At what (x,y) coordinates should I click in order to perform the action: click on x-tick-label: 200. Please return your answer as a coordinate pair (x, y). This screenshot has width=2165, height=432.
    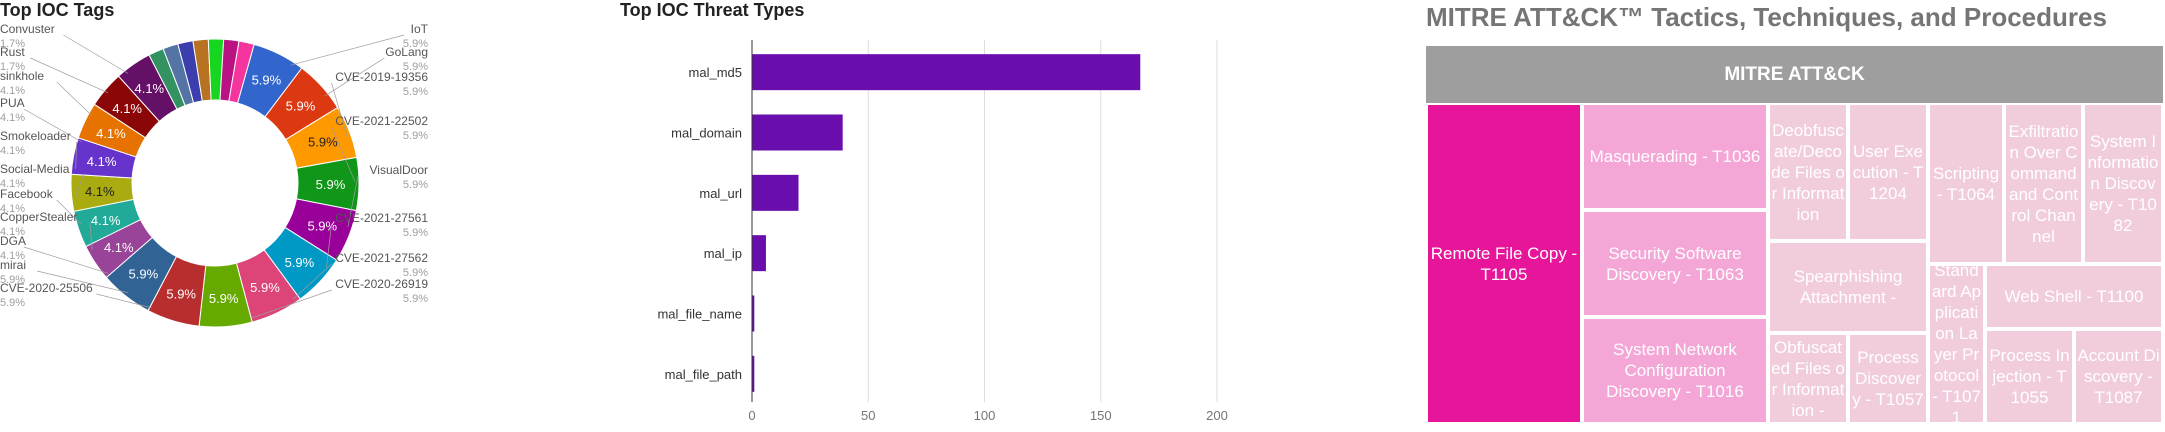
    Looking at the image, I should click on (1217, 415).